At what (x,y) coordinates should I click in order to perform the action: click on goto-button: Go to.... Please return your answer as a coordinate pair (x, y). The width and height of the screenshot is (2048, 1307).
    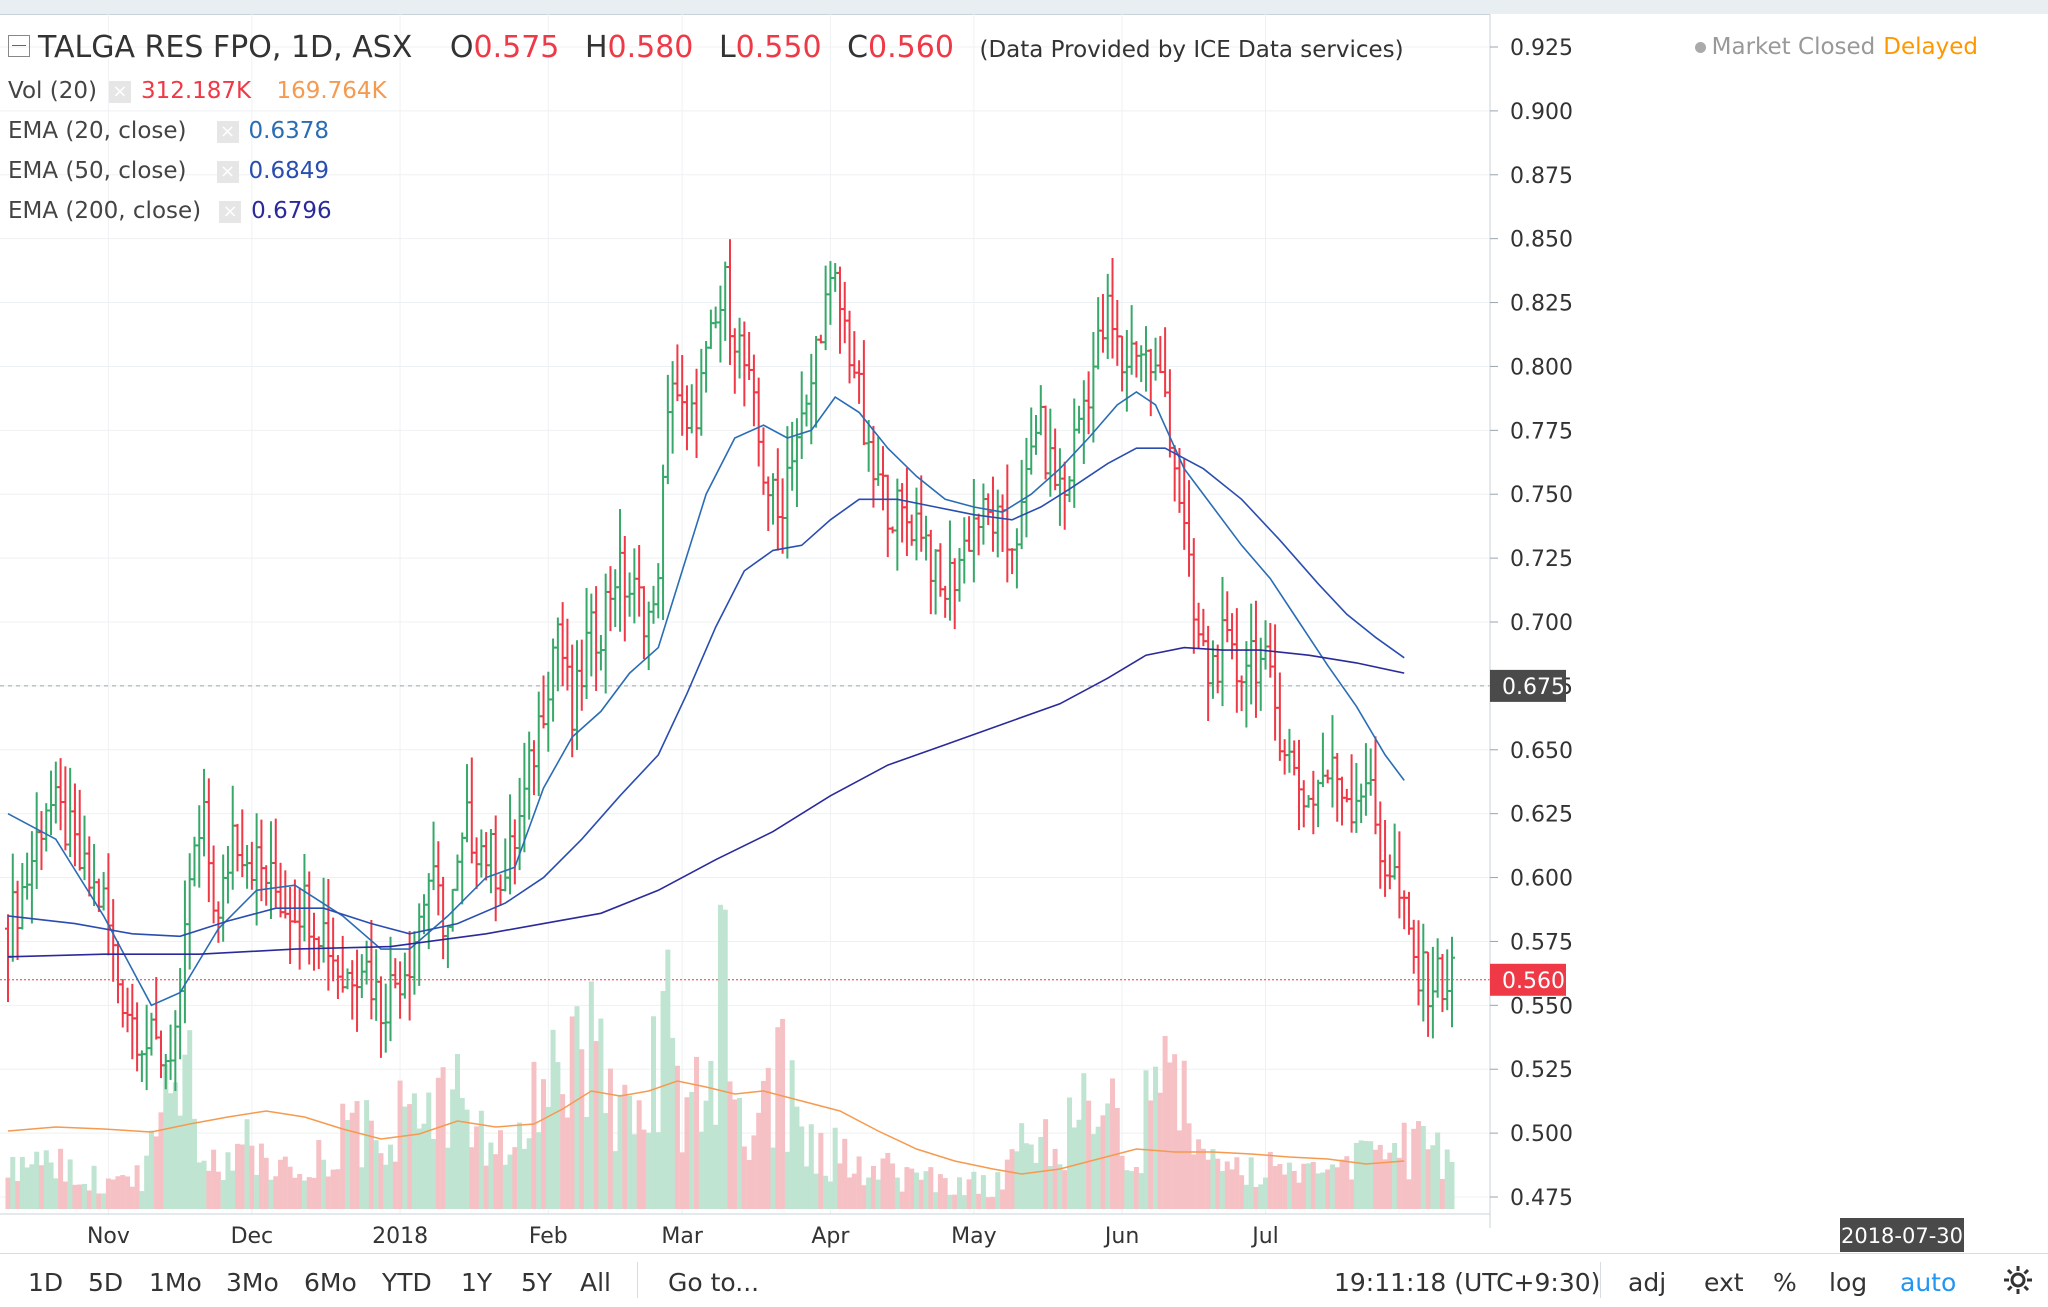
    Looking at the image, I should click on (714, 1282).